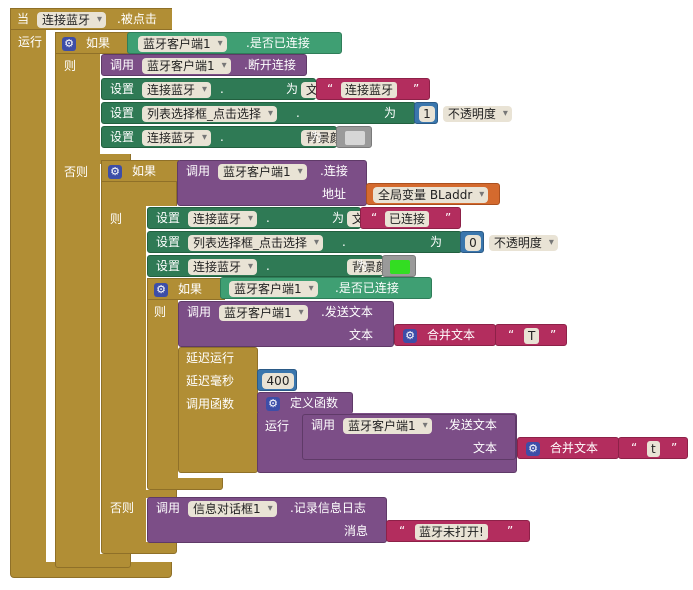  What do you see at coordinates (334, 194) in the screenshot?
I see `address-label: 地址` at bounding box center [334, 194].